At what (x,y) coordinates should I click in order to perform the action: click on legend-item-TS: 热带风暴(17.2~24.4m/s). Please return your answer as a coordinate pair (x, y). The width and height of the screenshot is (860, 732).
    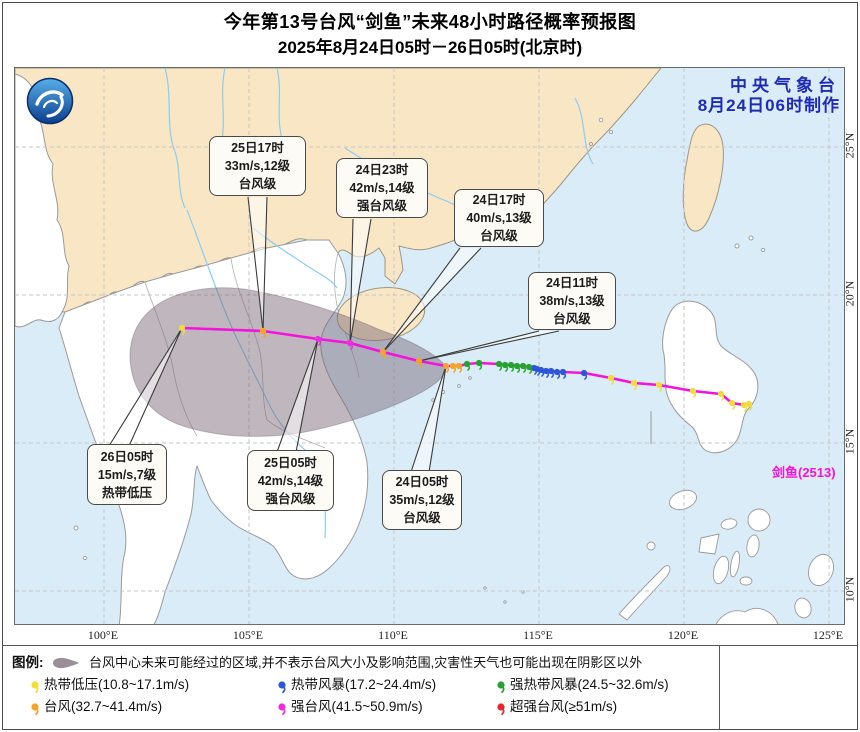
    Looking at the image, I should click on (356, 683).